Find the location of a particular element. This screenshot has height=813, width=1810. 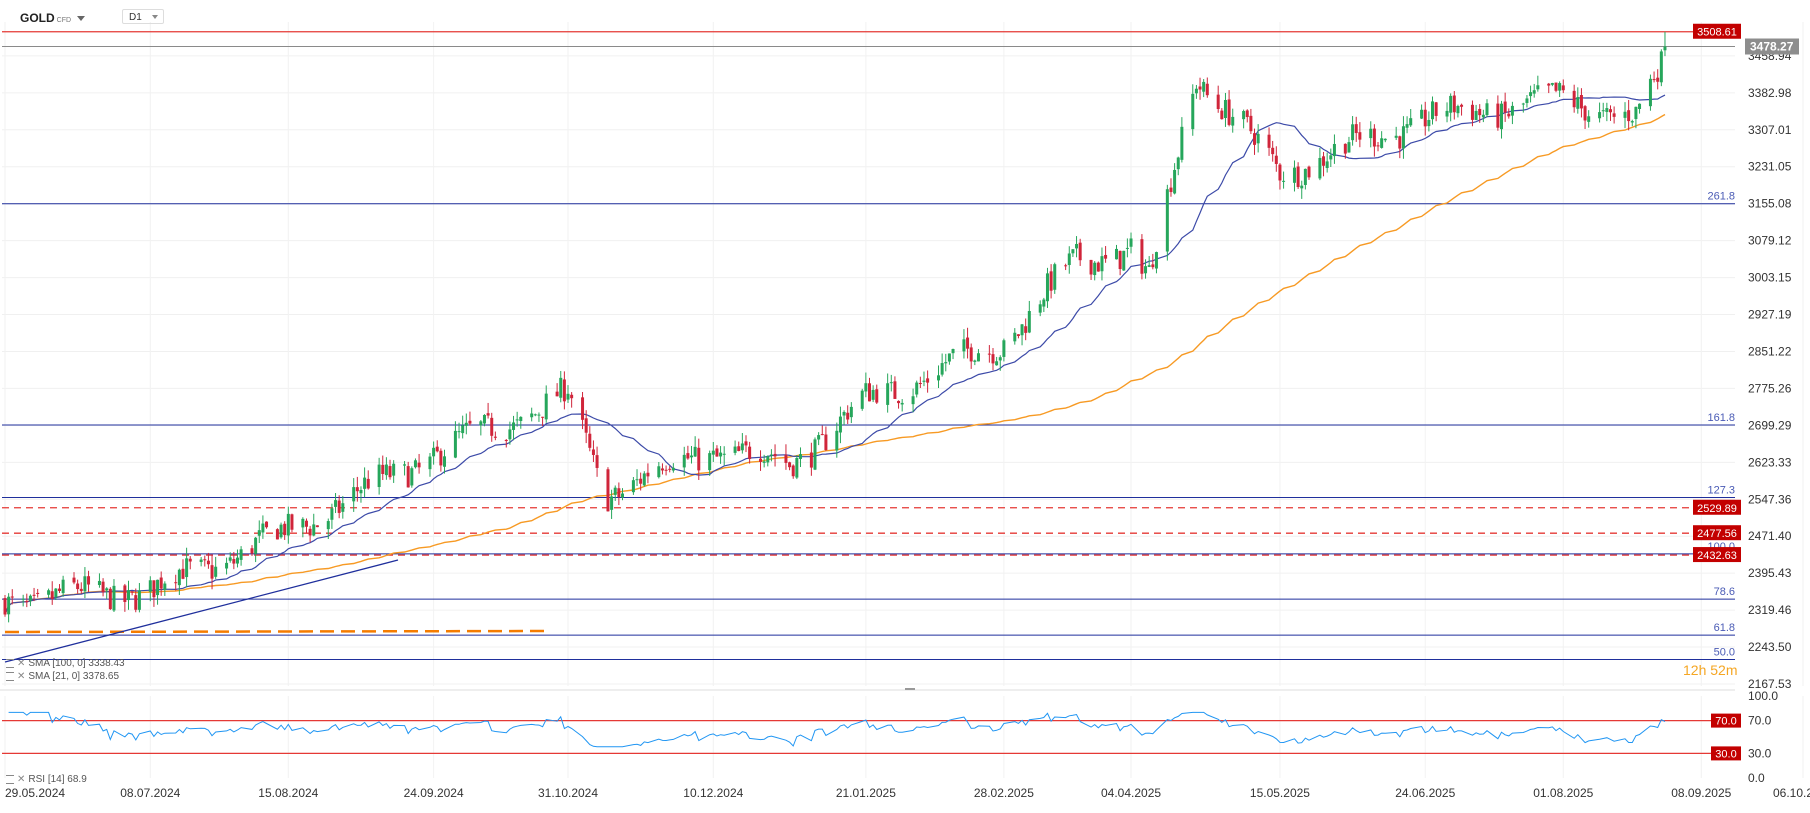

fib-level-label: 61.8 is located at coordinates (1724, 628).